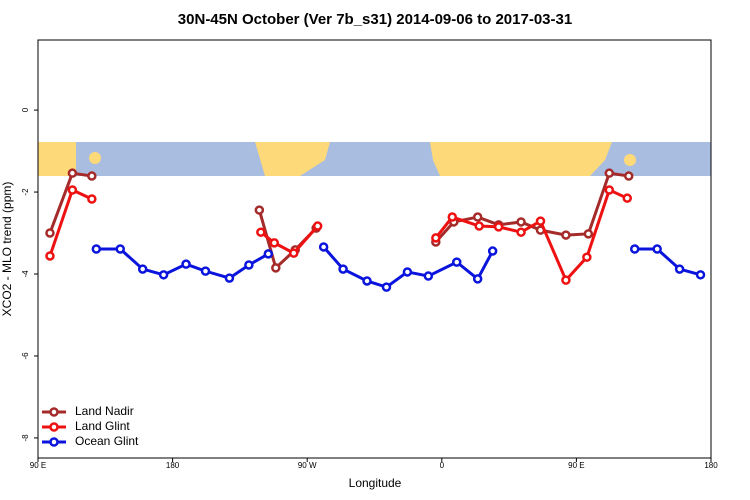  What do you see at coordinates (375, 483) in the screenshot?
I see `x-axis-label: Longitude` at bounding box center [375, 483].